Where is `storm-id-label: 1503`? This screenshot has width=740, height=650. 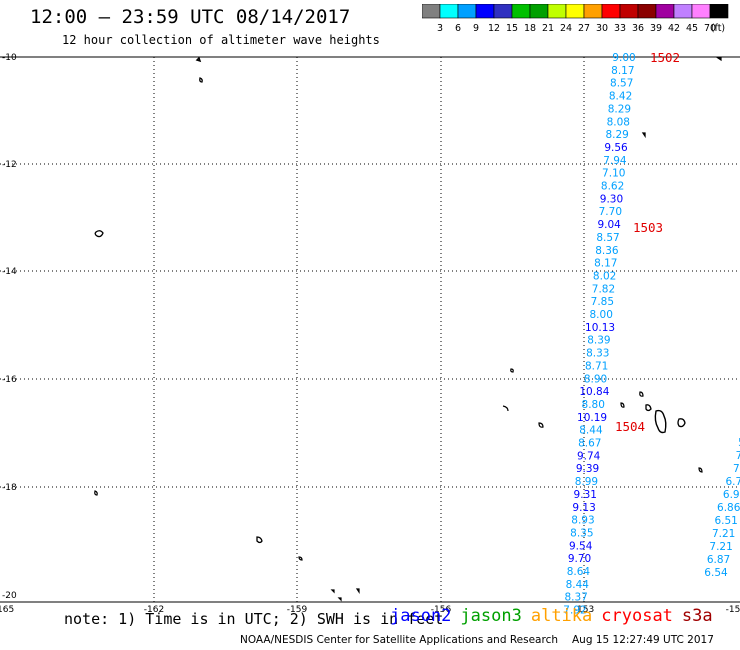 storm-id-label: 1503 is located at coordinates (648, 227).